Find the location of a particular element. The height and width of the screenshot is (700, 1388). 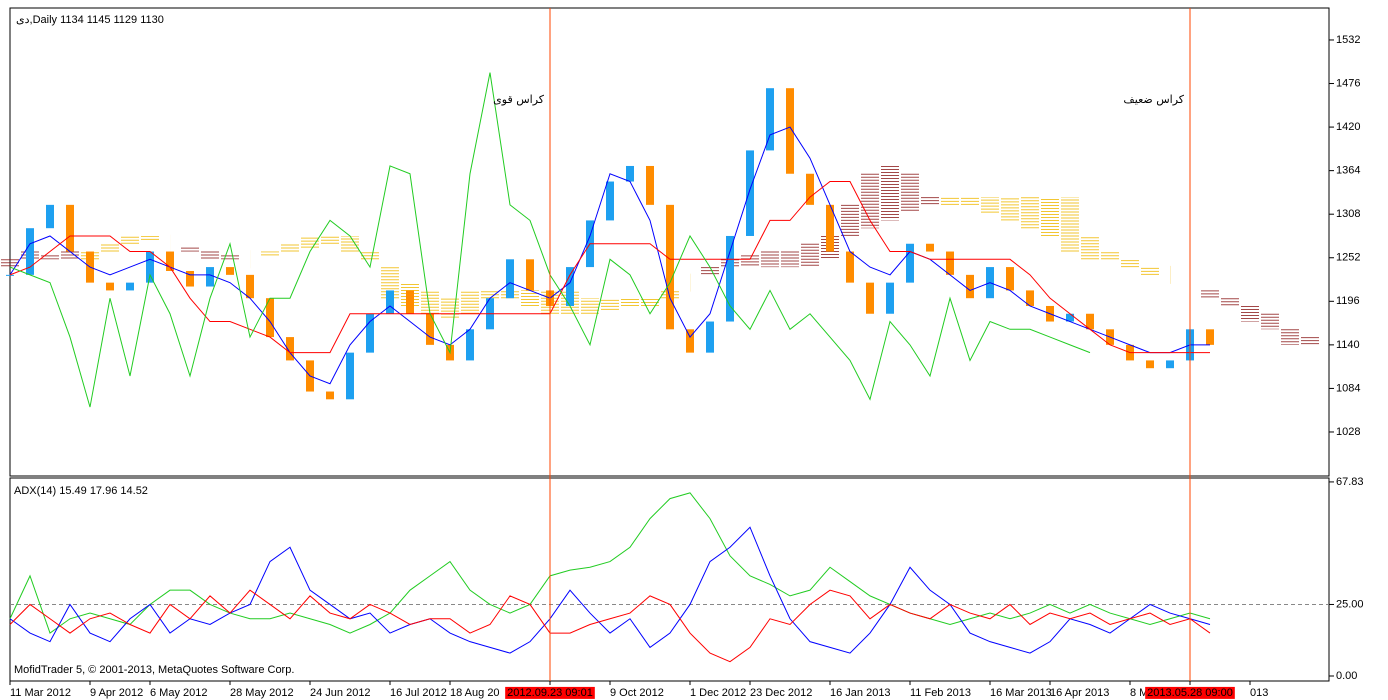

y-tick-label: 1140 is located at coordinates (1348, 345).